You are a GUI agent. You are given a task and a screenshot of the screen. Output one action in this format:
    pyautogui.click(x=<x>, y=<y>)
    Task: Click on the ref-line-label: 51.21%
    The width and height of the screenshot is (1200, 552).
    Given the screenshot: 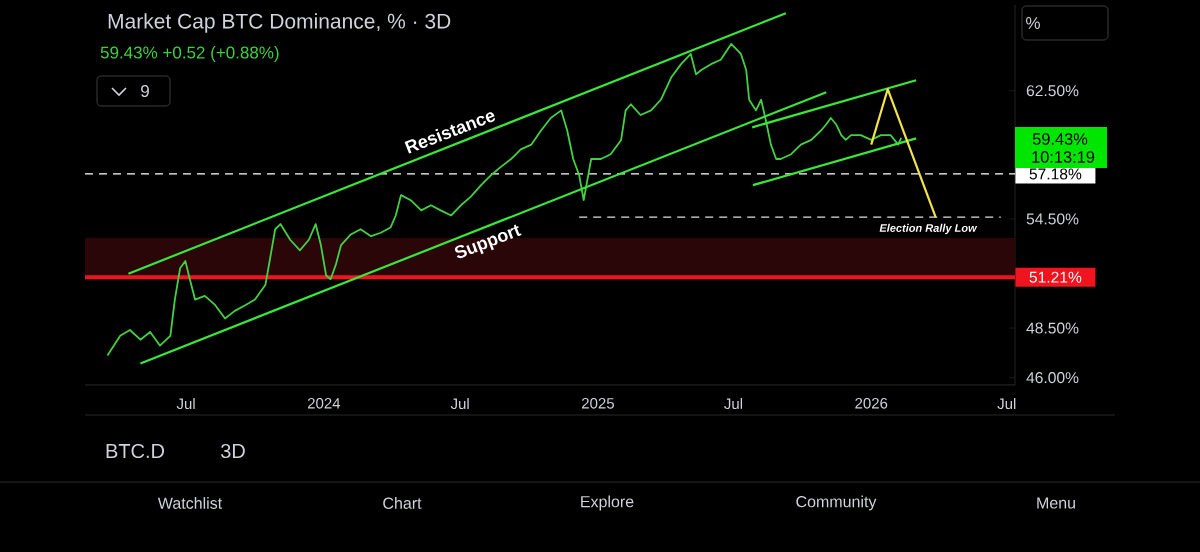 What is the action you would take?
    pyautogui.click(x=1055, y=277)
    